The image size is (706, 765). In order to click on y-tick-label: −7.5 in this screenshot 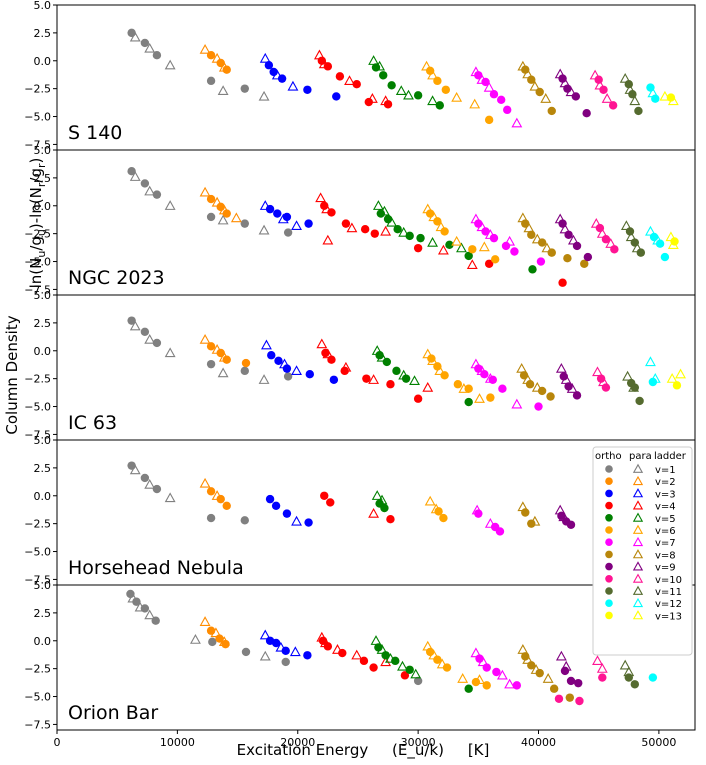, I will do `click(37, 579)`.